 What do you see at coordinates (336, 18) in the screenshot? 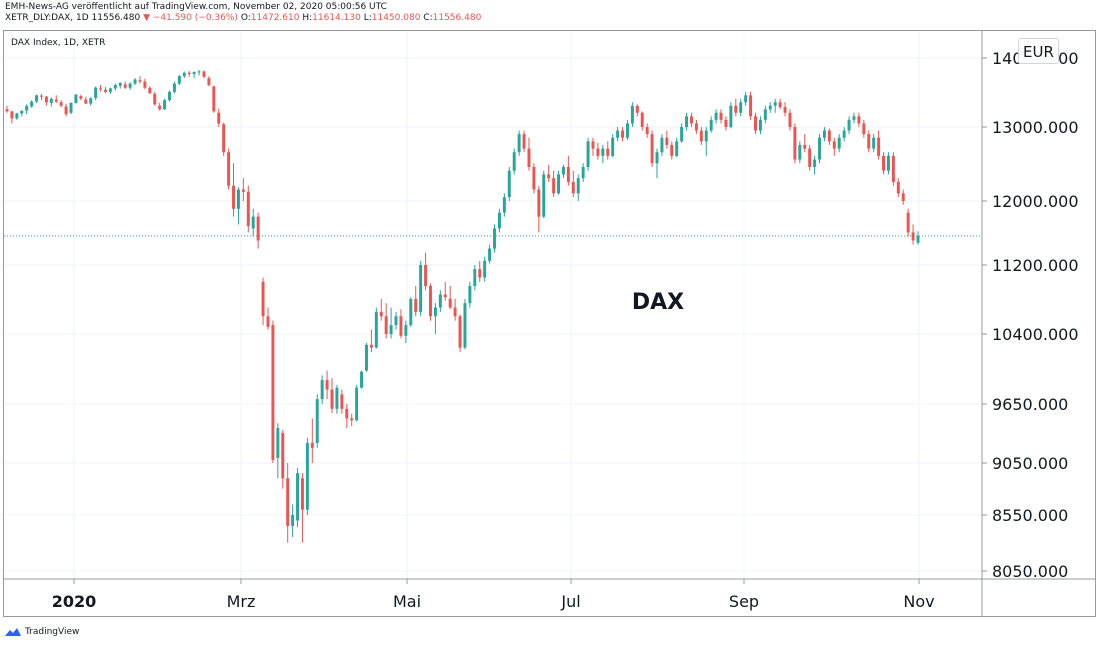
I see `high-value: 11614.130` at bounding box center [336, 18].